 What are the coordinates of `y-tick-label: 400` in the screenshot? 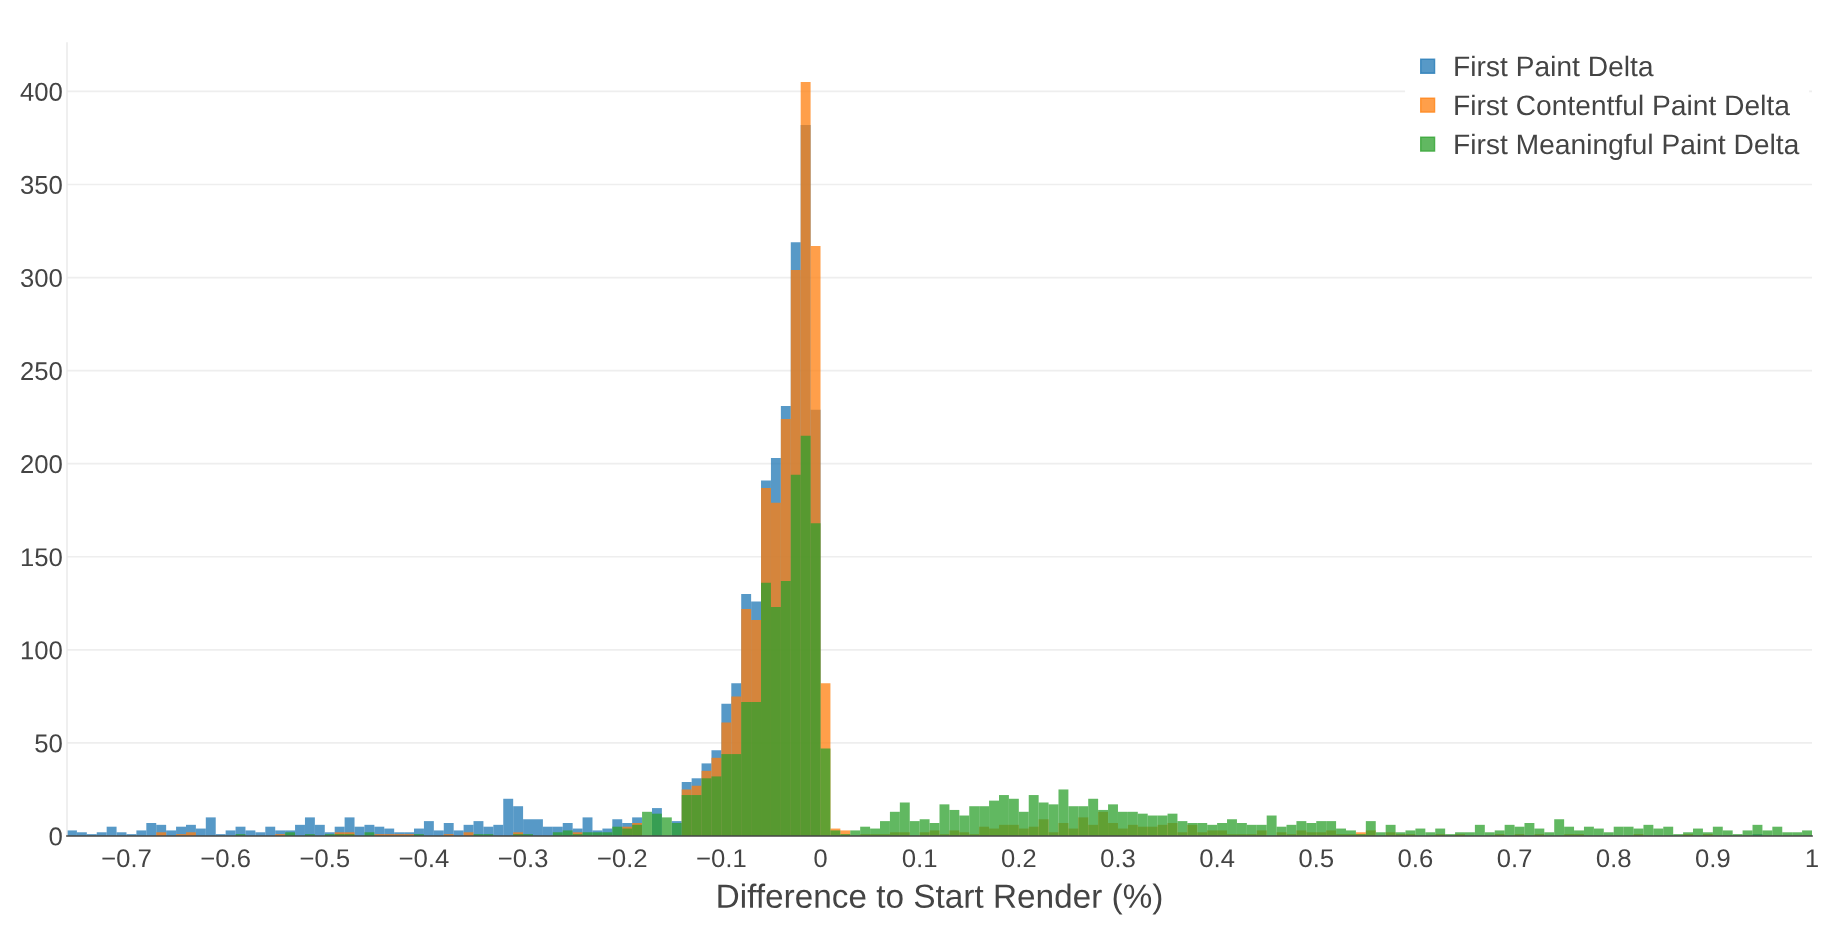 It's located at (41, 91).